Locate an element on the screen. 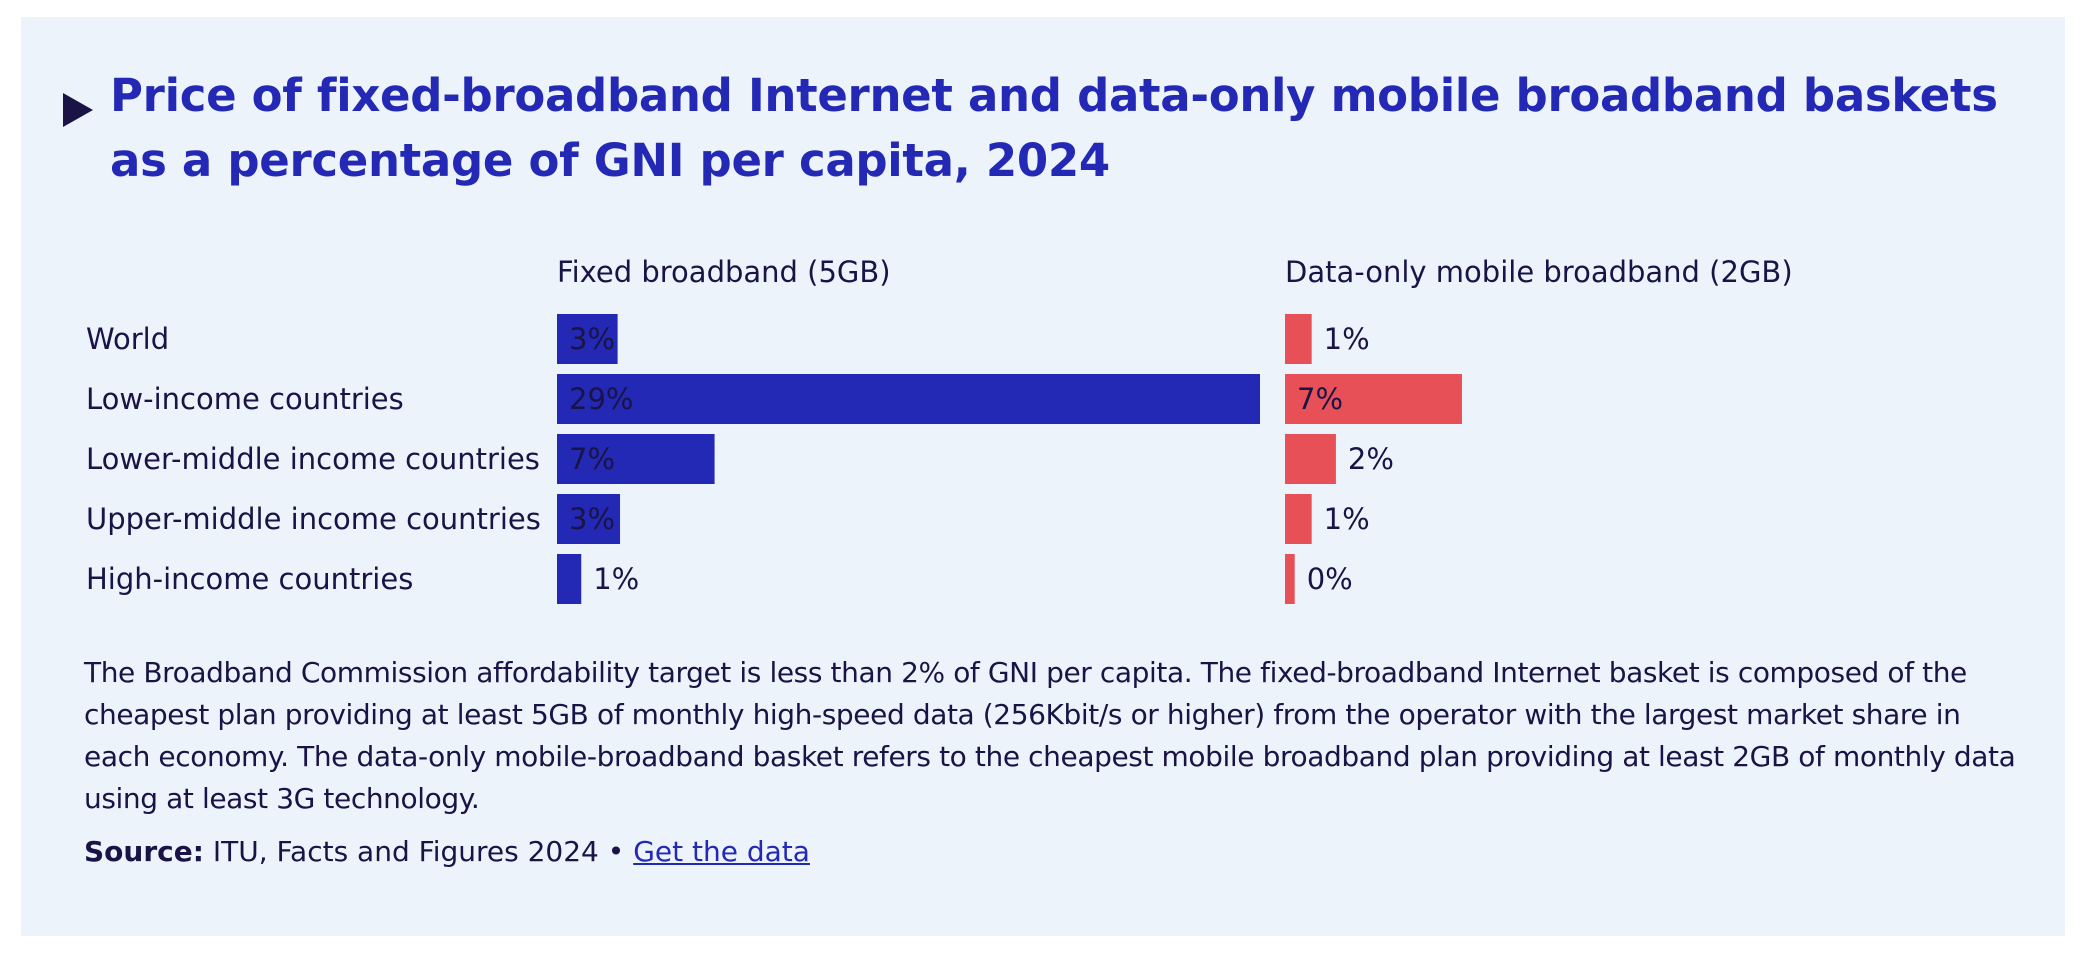 This screenshot has height=958, width=2086. bar-fixed-broadband-5gb-upper-middle-income-countries is located at coordinates (589, 519).